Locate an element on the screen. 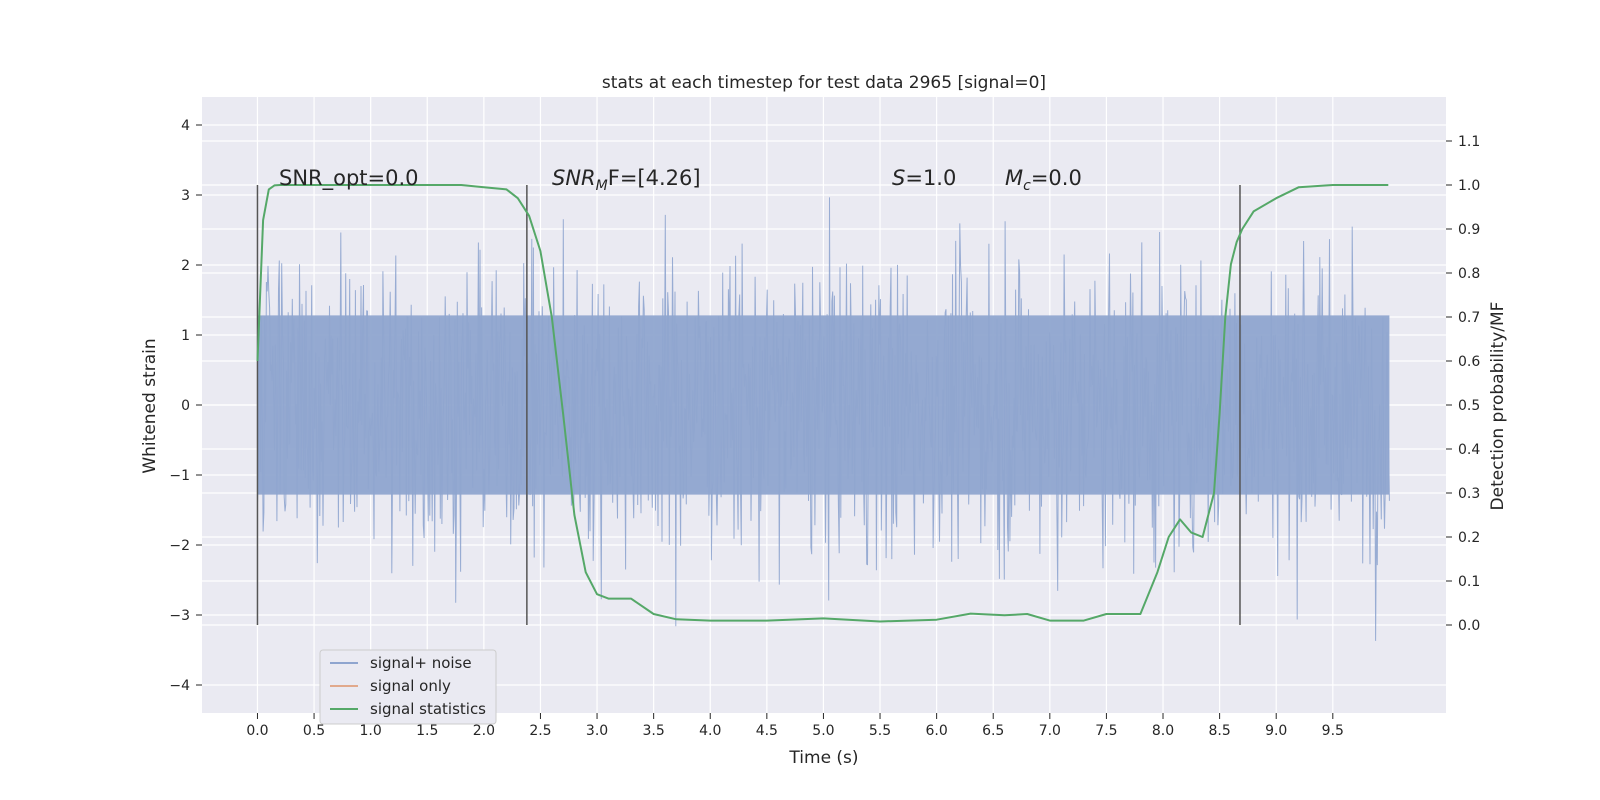 The height and width of the screenshot is (800, 1600). y2-tick-label: 0.3 is located at coordinates (1469, 494).